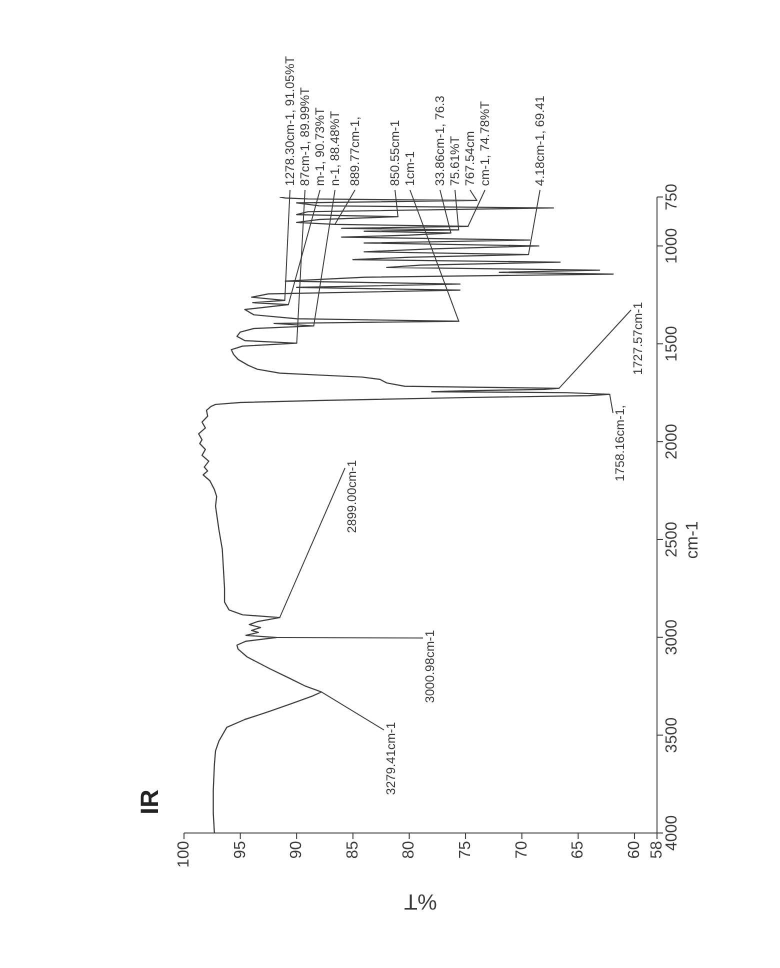  I want to click on x-tick-label: 75, so click(465, 849).